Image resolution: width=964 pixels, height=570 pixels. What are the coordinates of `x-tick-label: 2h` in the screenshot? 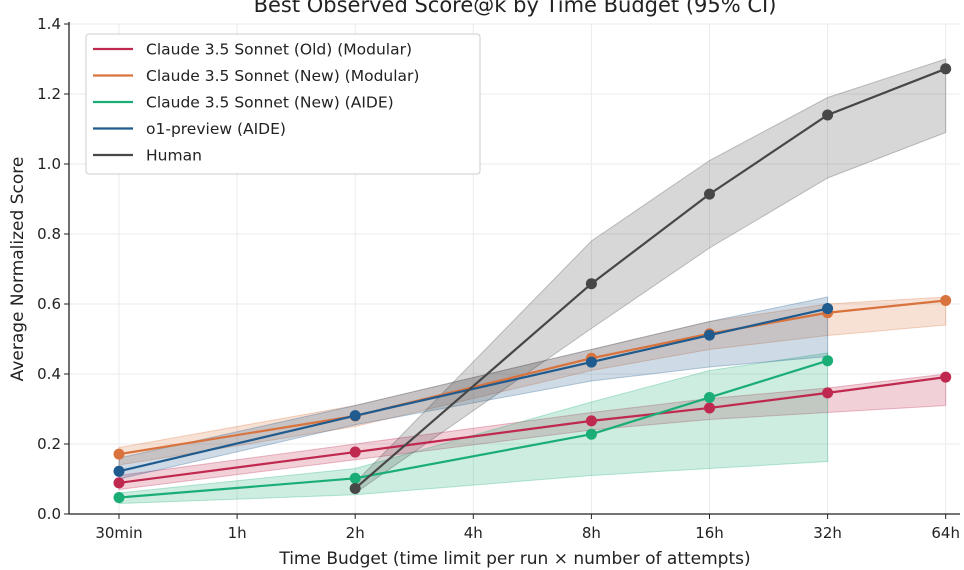 It's located at (355, 533).